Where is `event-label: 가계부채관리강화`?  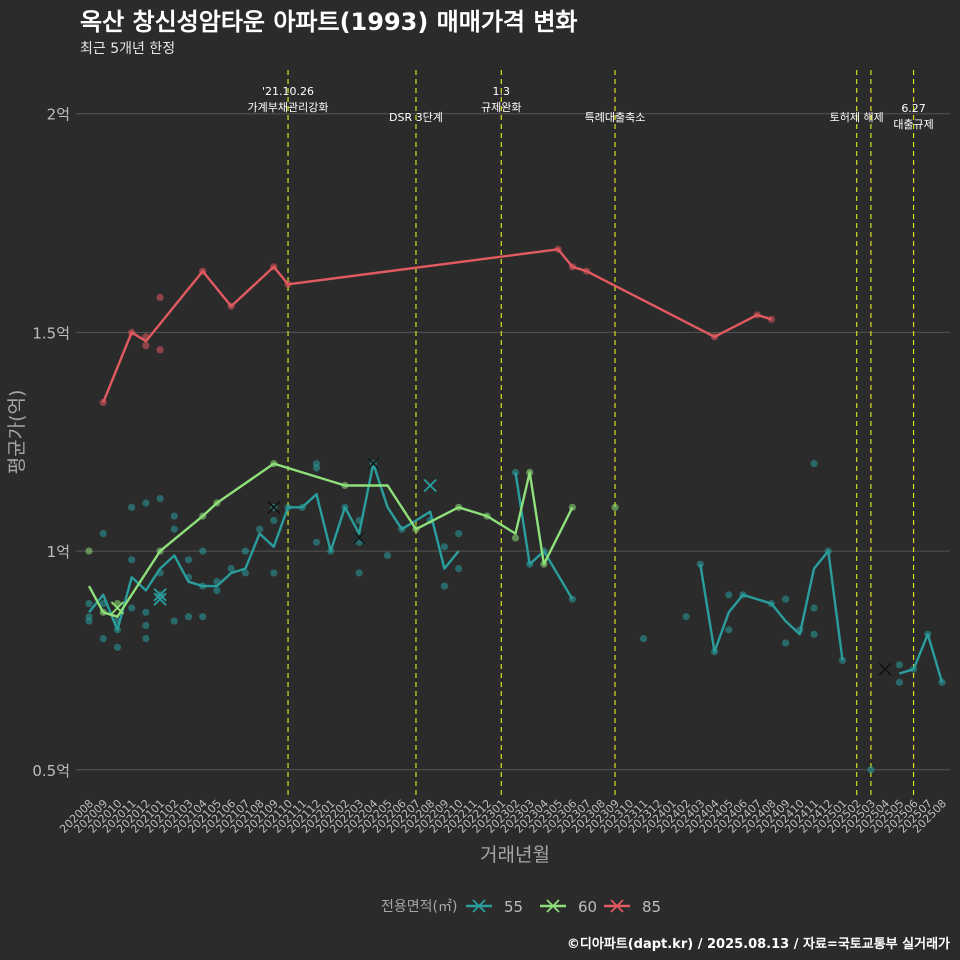 event-label: 가계부채관리강화 is located at coordinates (288, 107).